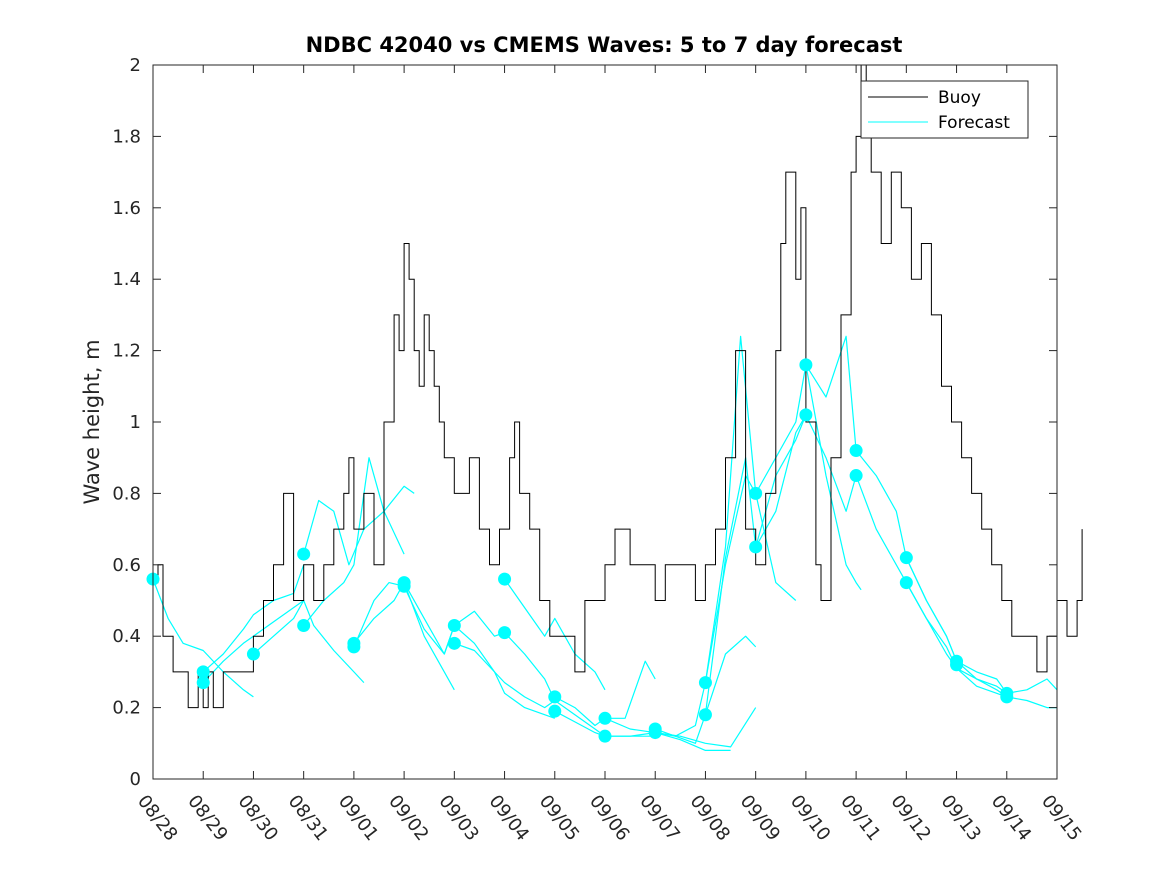 Image resolution: width=1167 pixels, height=875 pixels. I want to click on y-tick-label: 0, so click(135, 779).